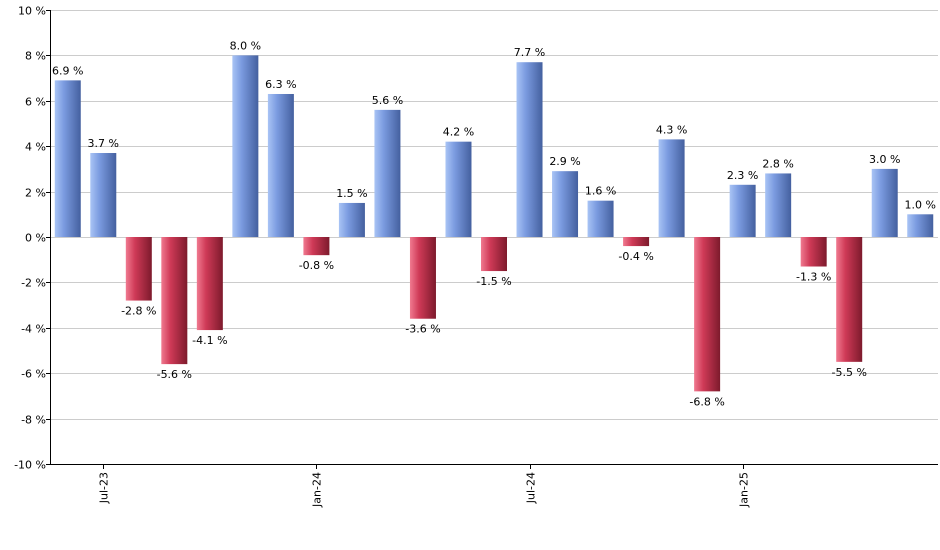 The height and width of the screenshot is (550, 940). What do you see at coordinates (33, 374) in the screenshot?
I see `y-tick-label: -6 %` at bounding box center [33, 374].